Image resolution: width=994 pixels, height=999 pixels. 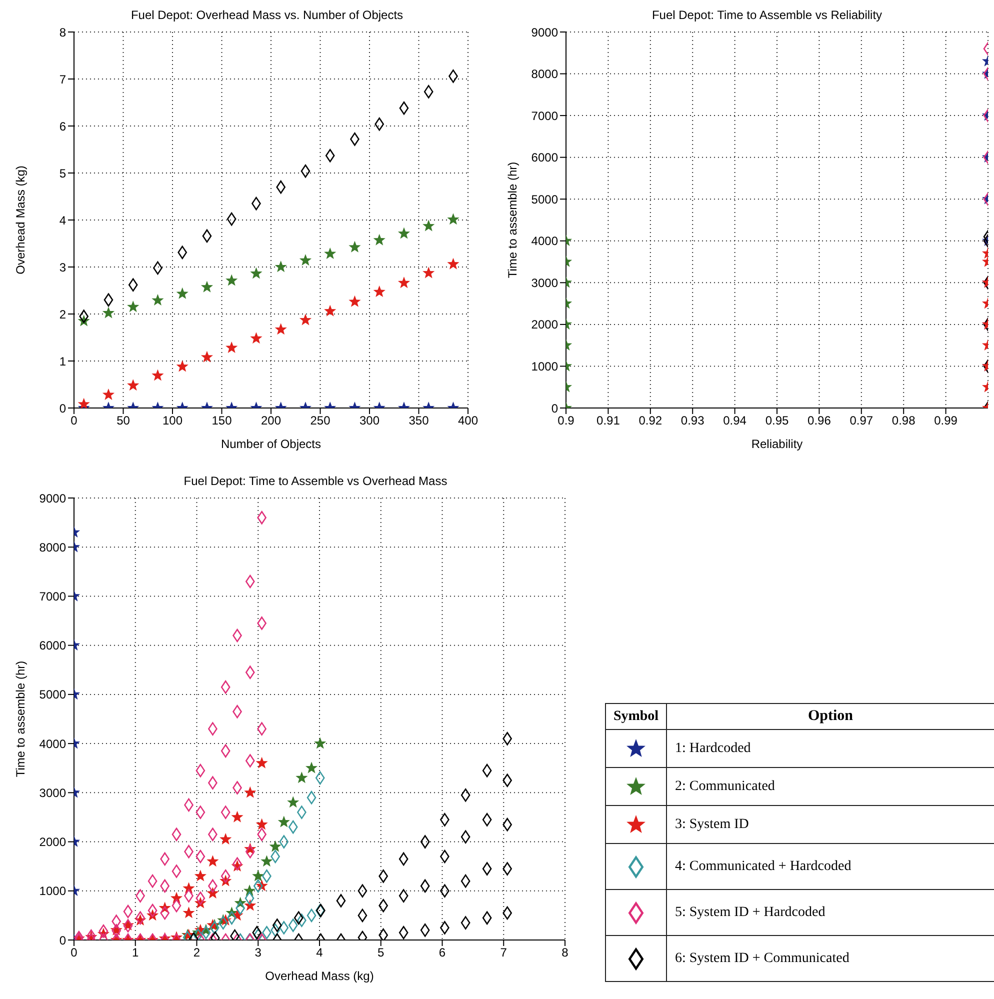 I want to click on x-tick-label: 0.92, so click(x=650, y=421).